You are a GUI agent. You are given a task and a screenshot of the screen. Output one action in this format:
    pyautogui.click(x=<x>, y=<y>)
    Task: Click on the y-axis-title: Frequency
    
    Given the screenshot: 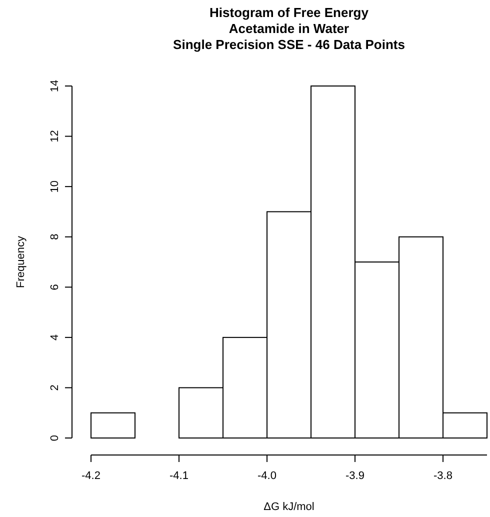 What is the action you would take?
    pyautogui.click(x=21, y=262)
    